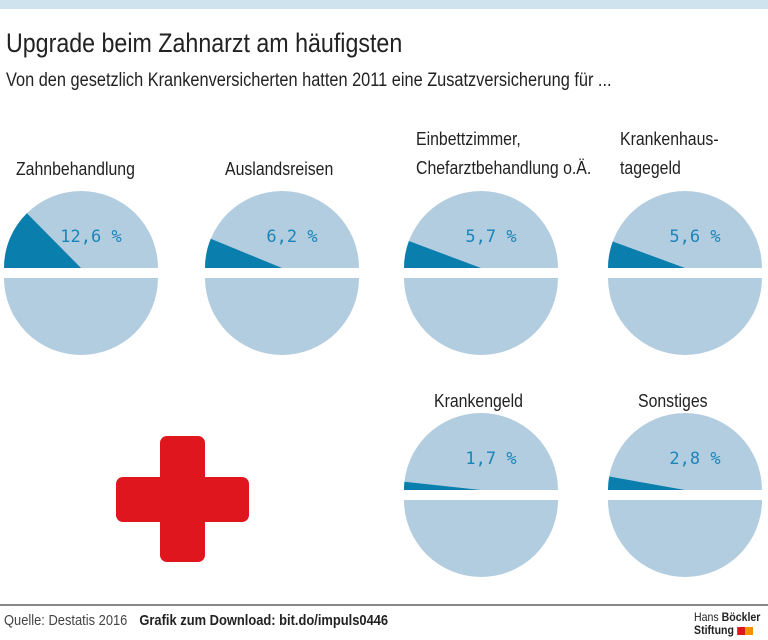 The height and width of the screenshot is (640, 768). I want to click on chart-title: Upgrade beim Zahnarzt am häufigsten, so click(204, 43).